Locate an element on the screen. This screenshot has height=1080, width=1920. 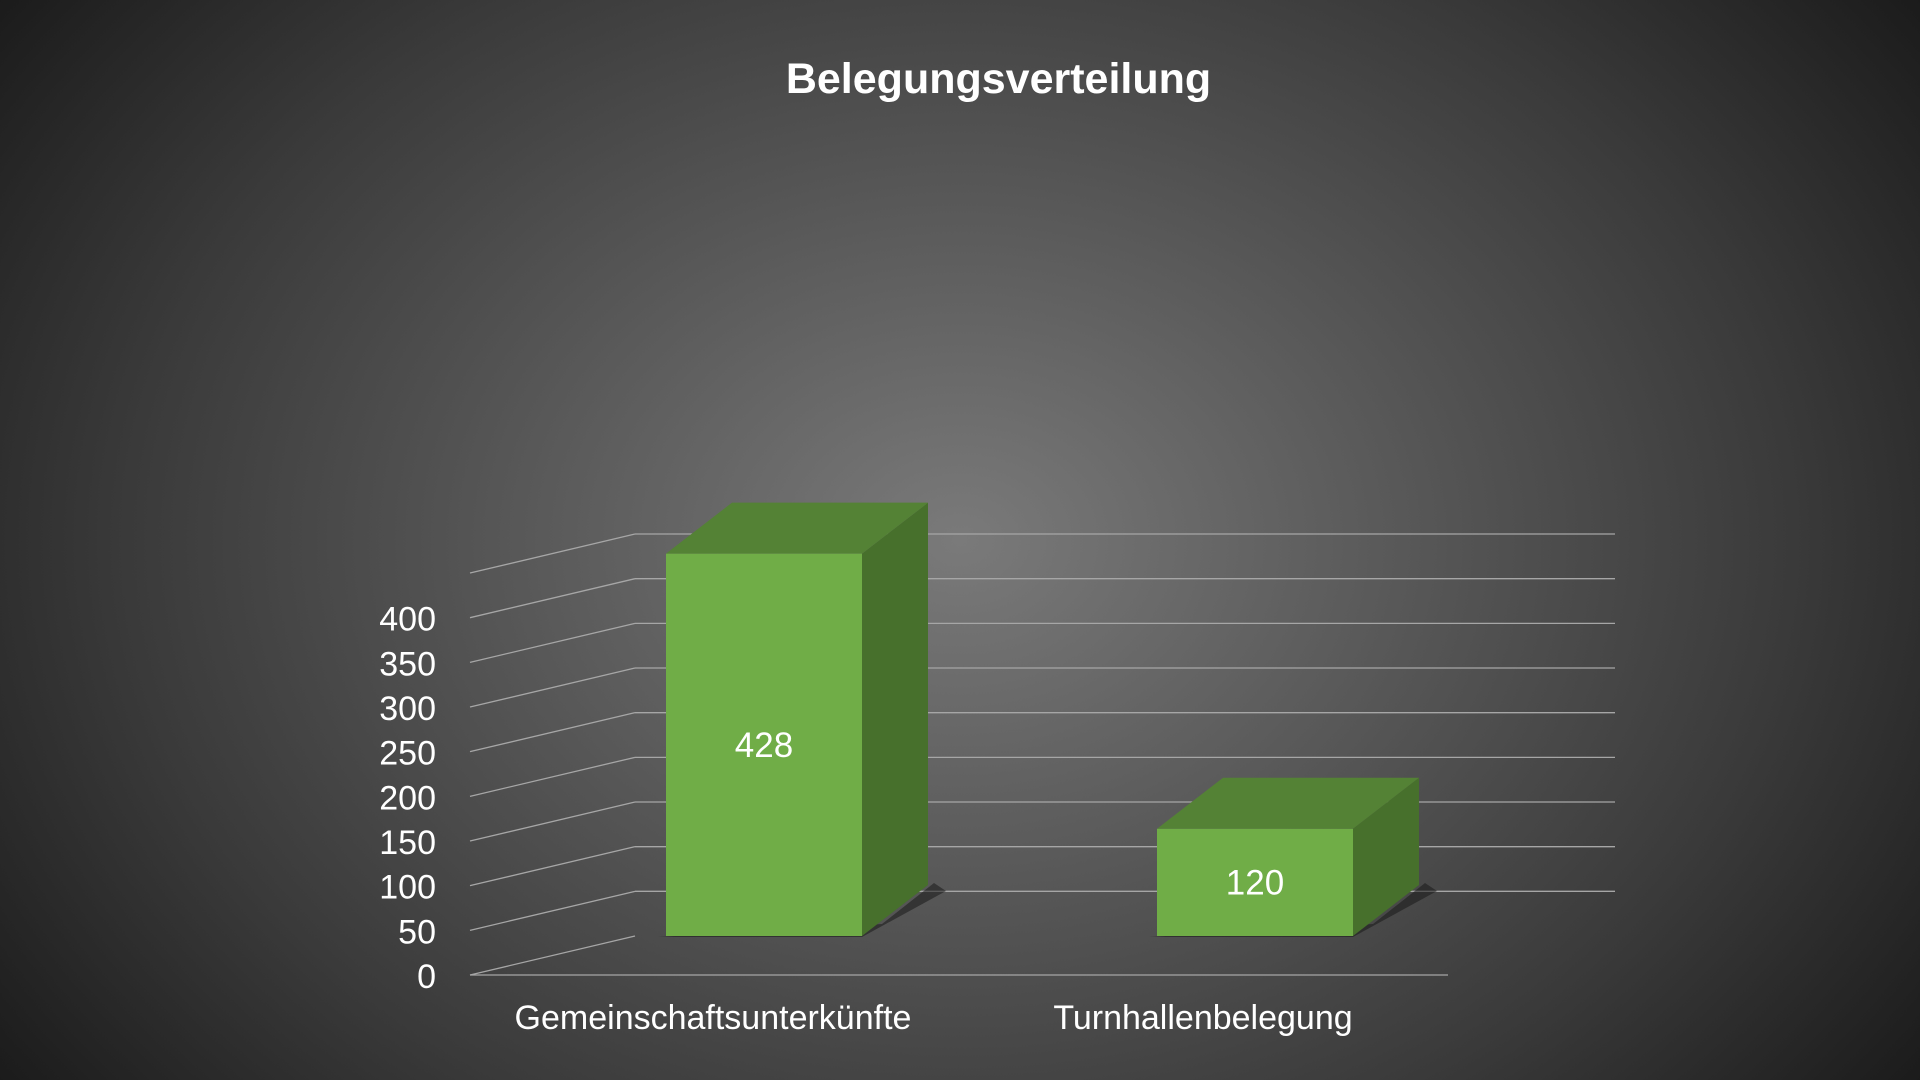
y-tick-label: 400 is located at coordinates (407, 620).